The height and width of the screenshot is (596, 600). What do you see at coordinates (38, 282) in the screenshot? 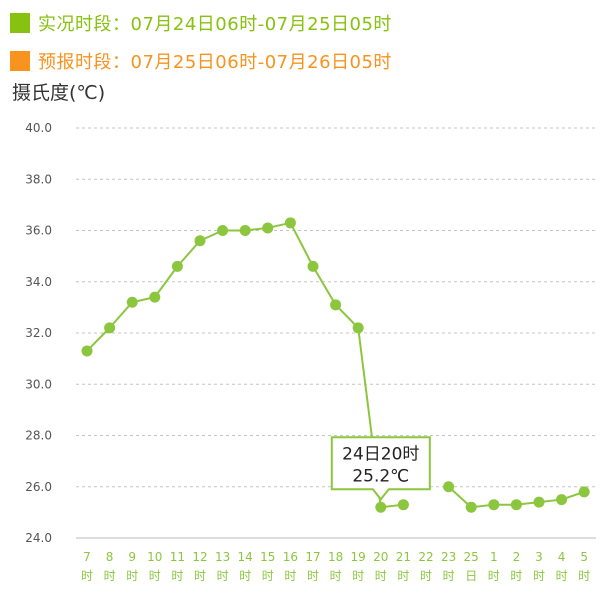
I see `y-tick-label: 34.0` at bounding box center [38, 282].